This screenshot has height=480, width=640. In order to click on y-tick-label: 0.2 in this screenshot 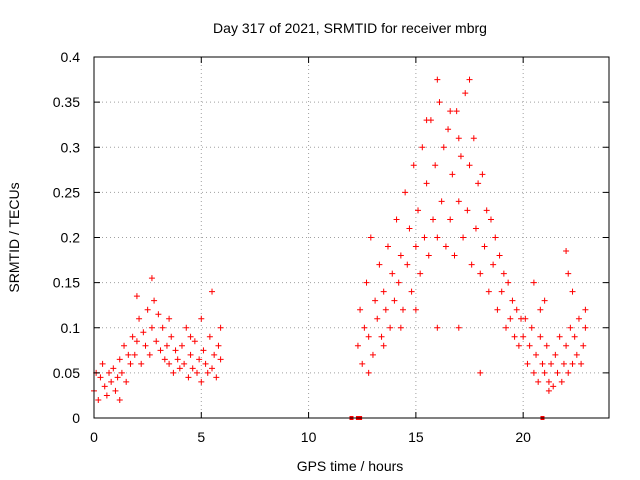, I will do `click(71, 238)`.